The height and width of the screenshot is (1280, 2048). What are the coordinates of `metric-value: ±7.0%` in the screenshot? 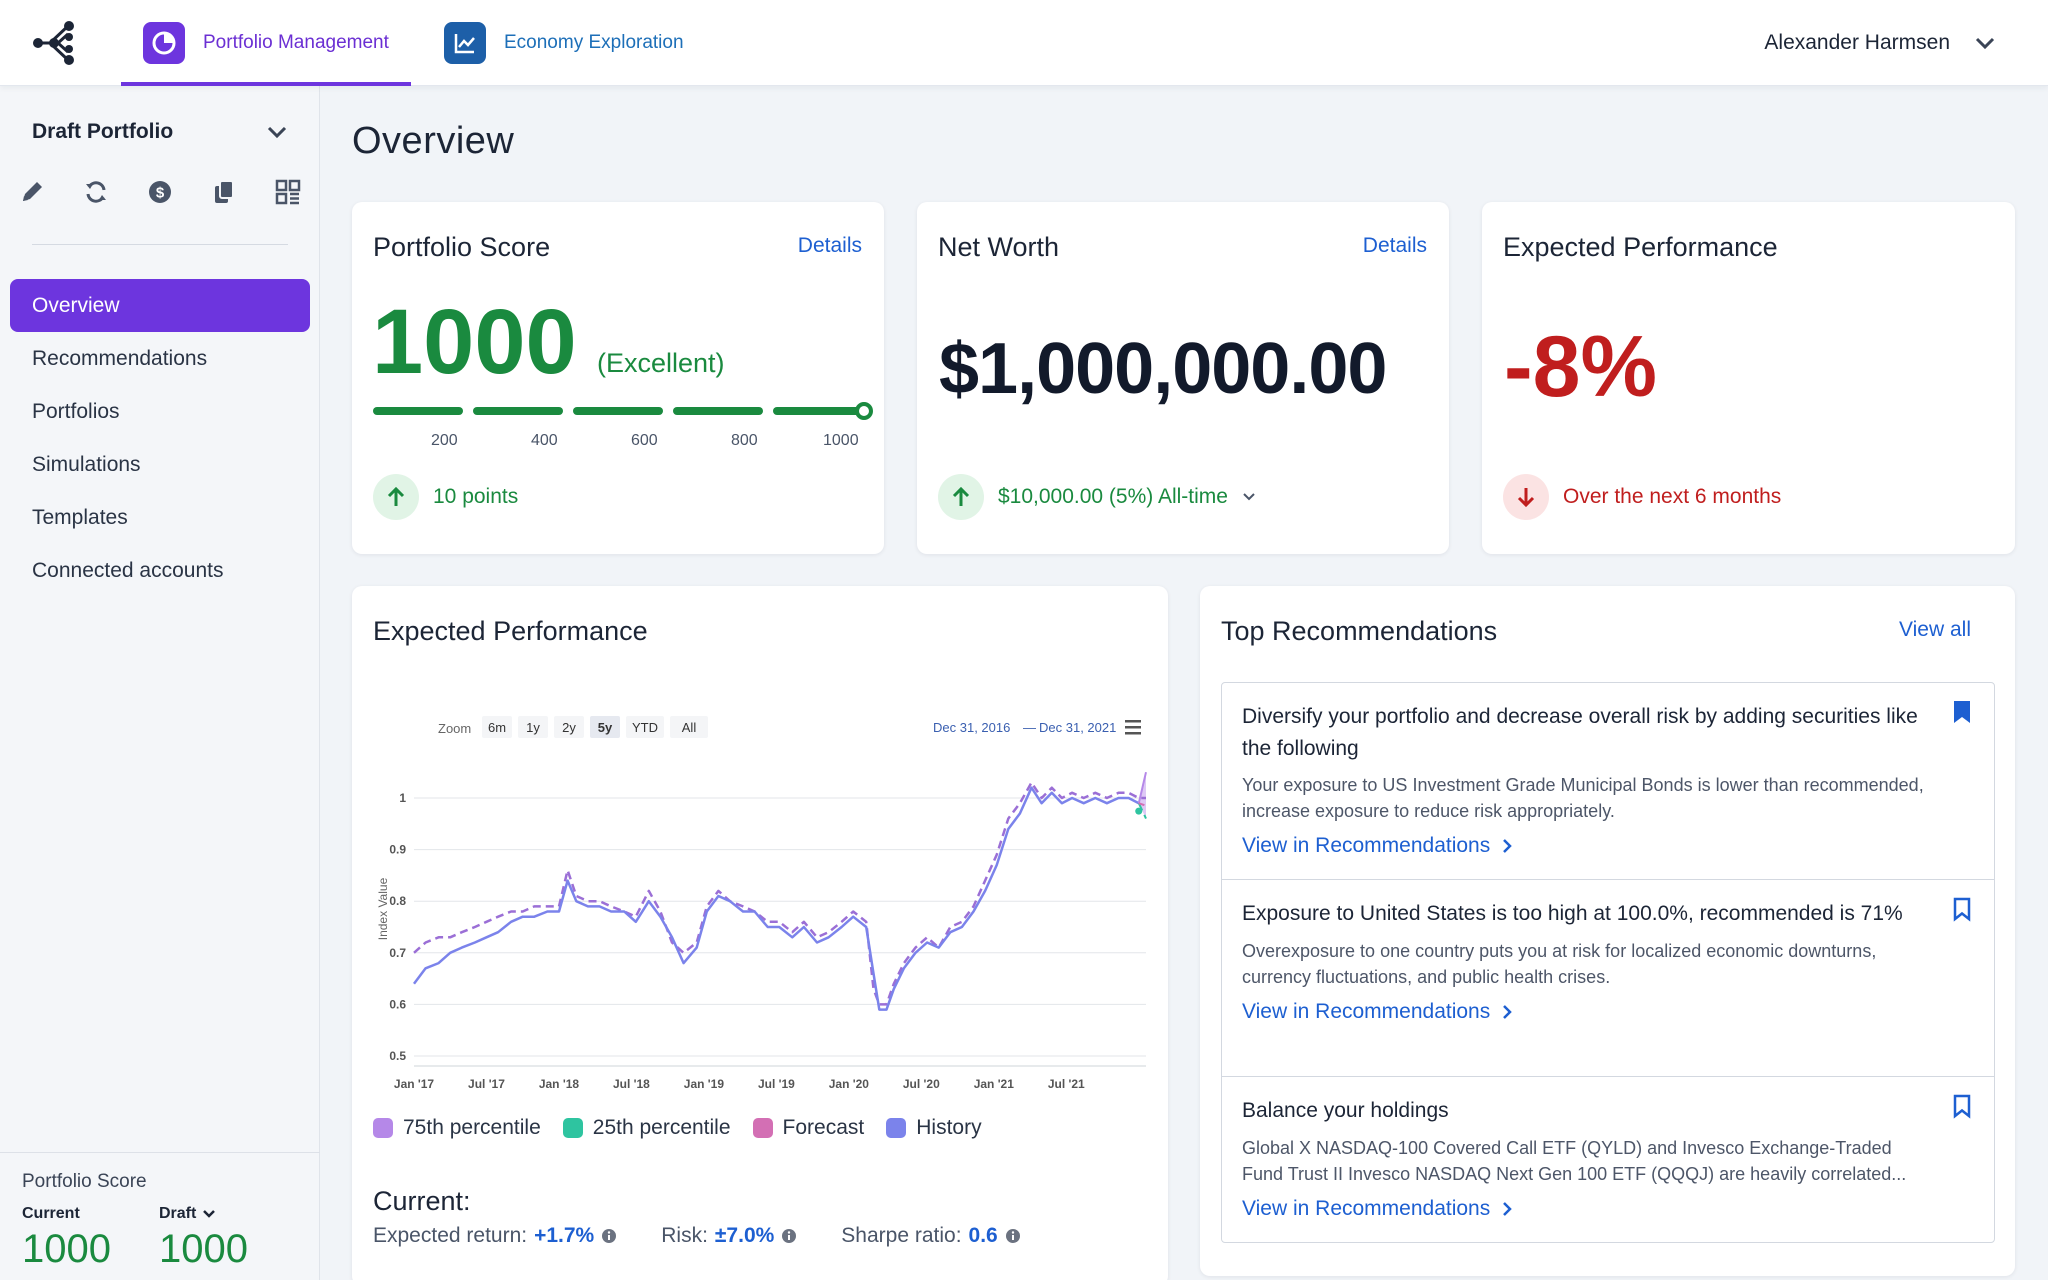 It's located at (744, 1235).